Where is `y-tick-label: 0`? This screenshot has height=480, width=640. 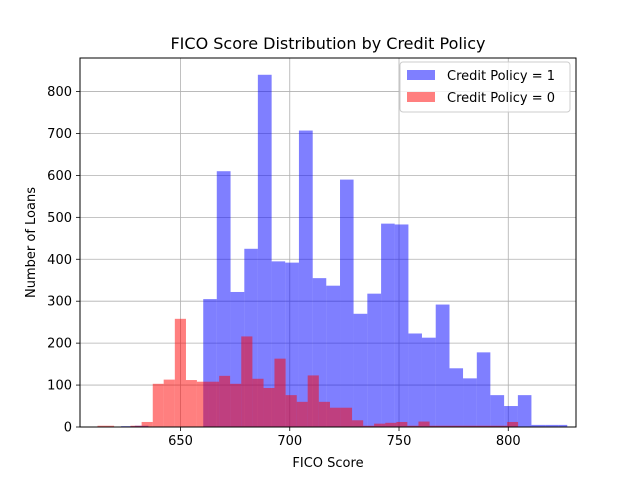 y-tick-label: 0 is located at coordinates (68, 428).